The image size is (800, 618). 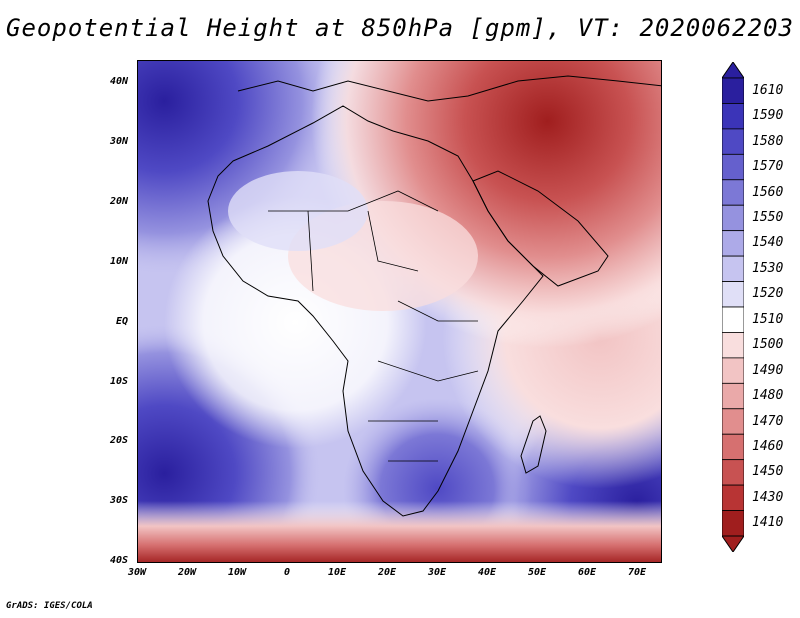 What do you see at coordinates (118, 81) in the screenshot?
I see `lat-label-40n: 40N` at bounding box center [118, 81].